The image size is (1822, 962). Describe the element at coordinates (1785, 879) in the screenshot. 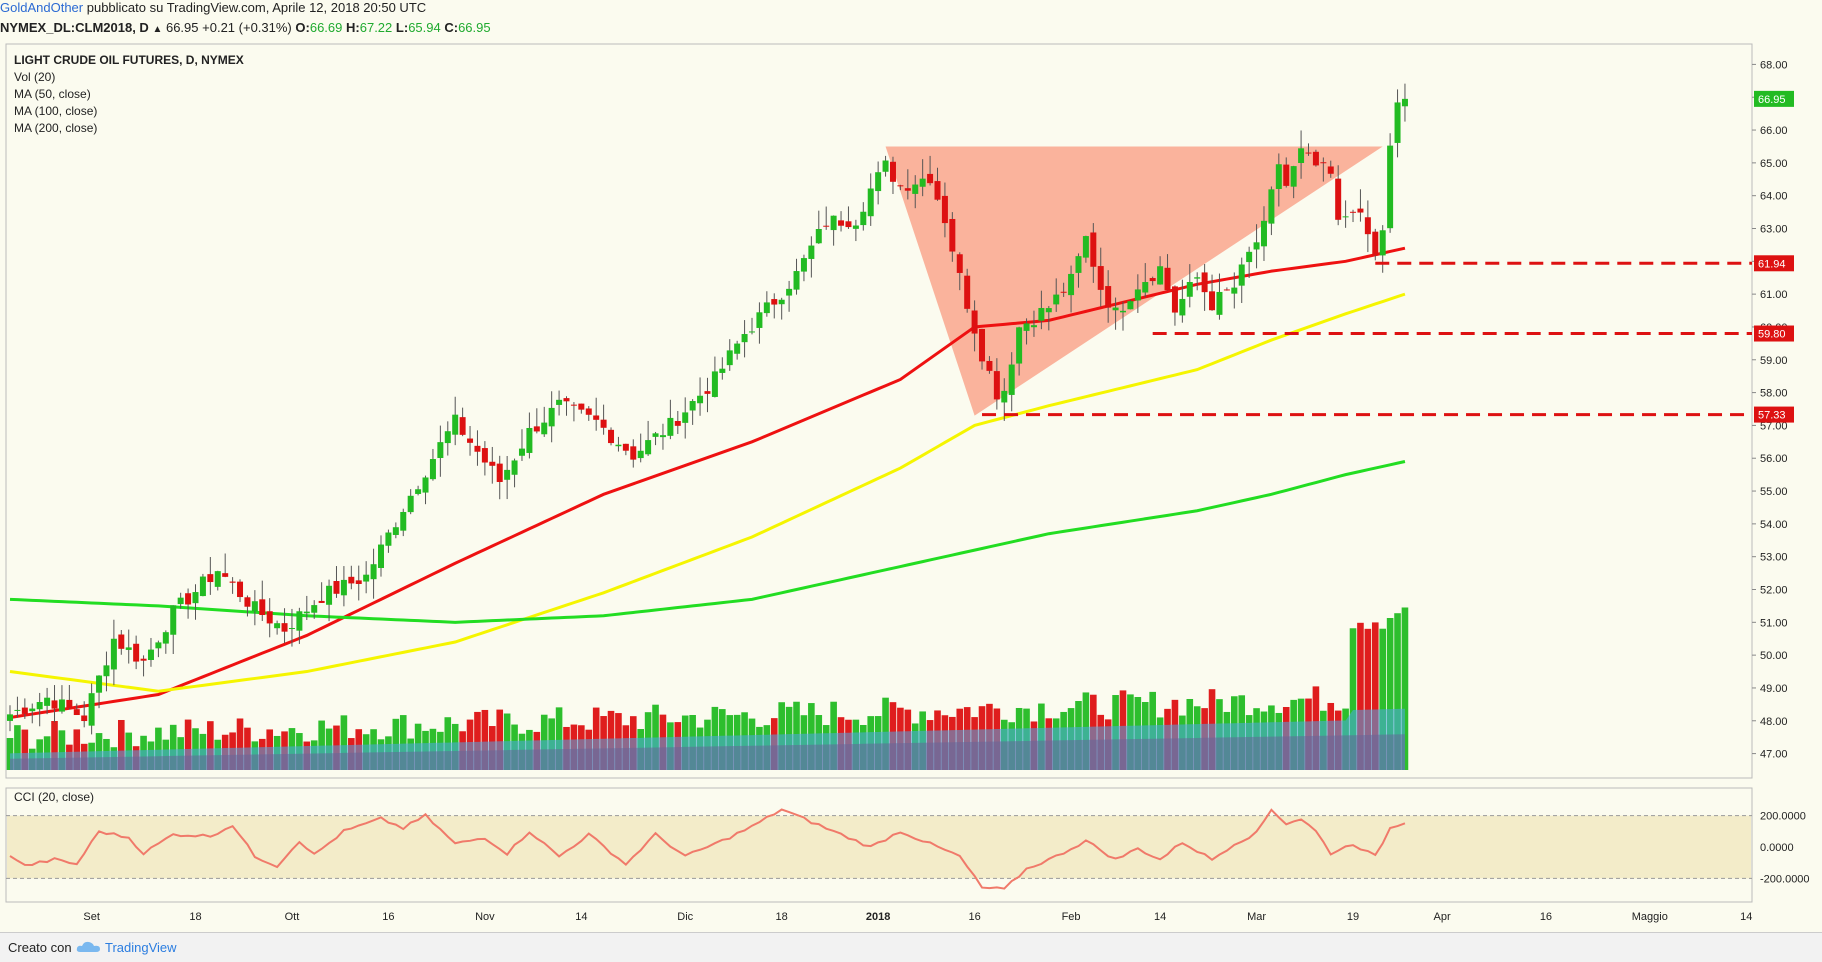

I see `cci-tick-label: -200.0000` at that location.